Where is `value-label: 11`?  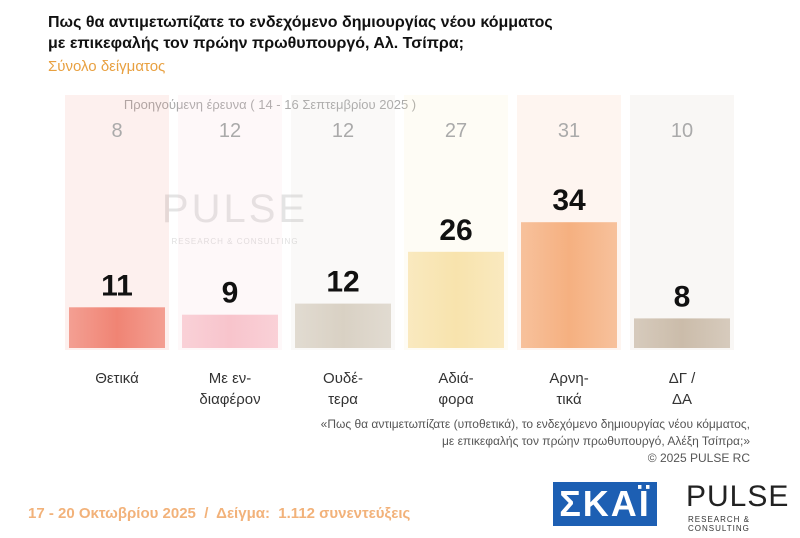
value-label: 11 is located at coordinates (117, 285).